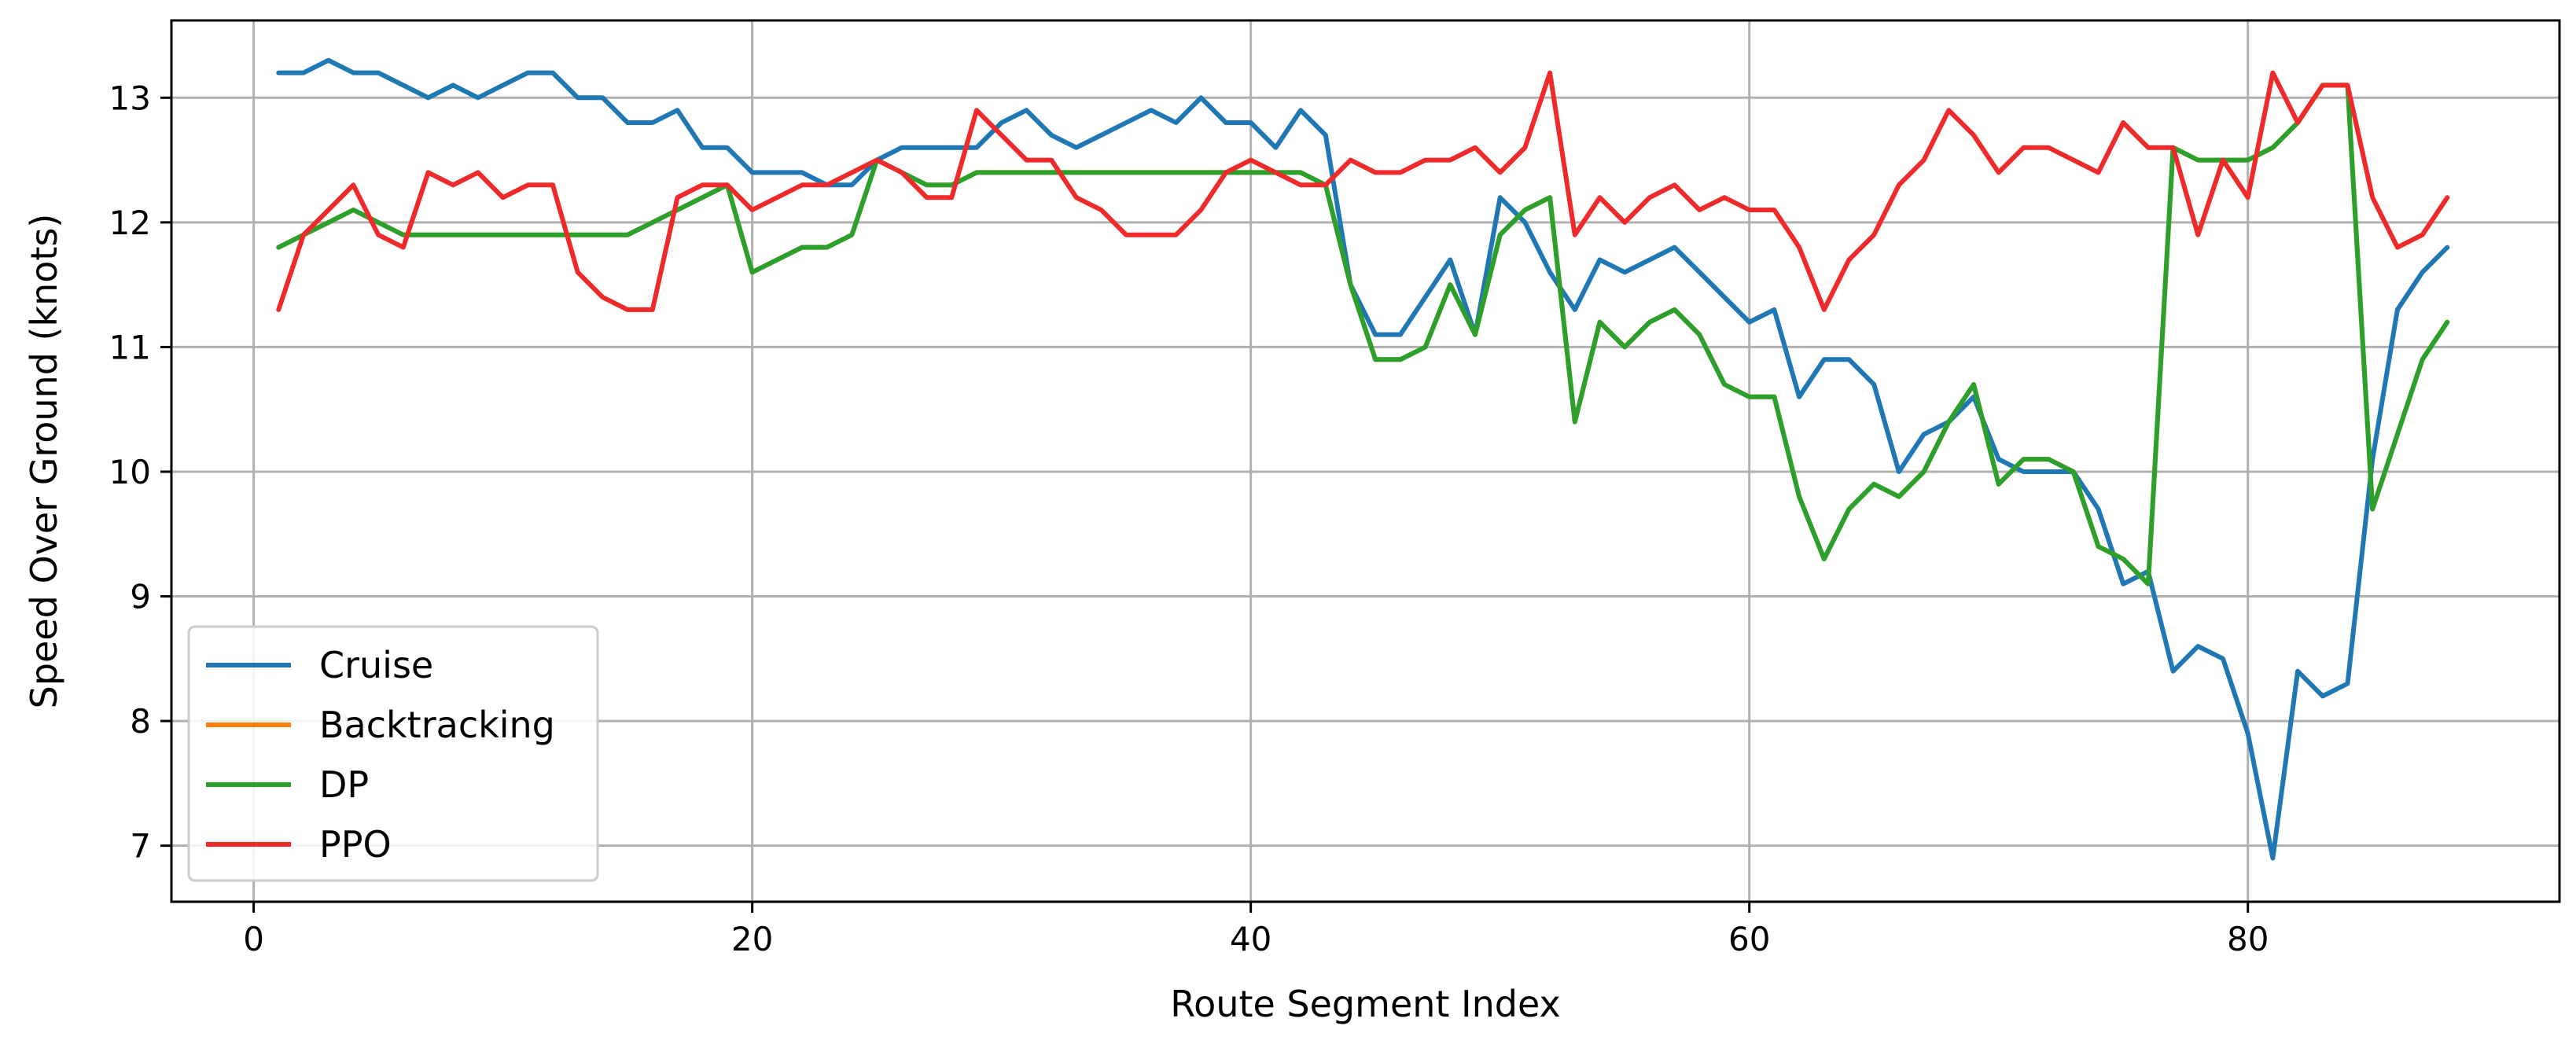 Image resolution: width=2576 pixels, height=1048 pixels. What do you see at coordinates (254, 939) in the screenshot?
I see `x-tick-label: 0` at bounding box center [254, 939].